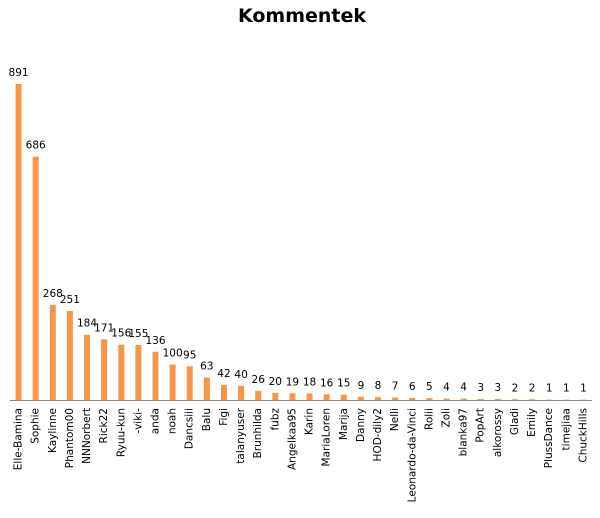 This screenshot has width=600, height=518. Describe the element at coordinates (189, 383) in the screenshot. I see `bar-Dancsiii` at that location.